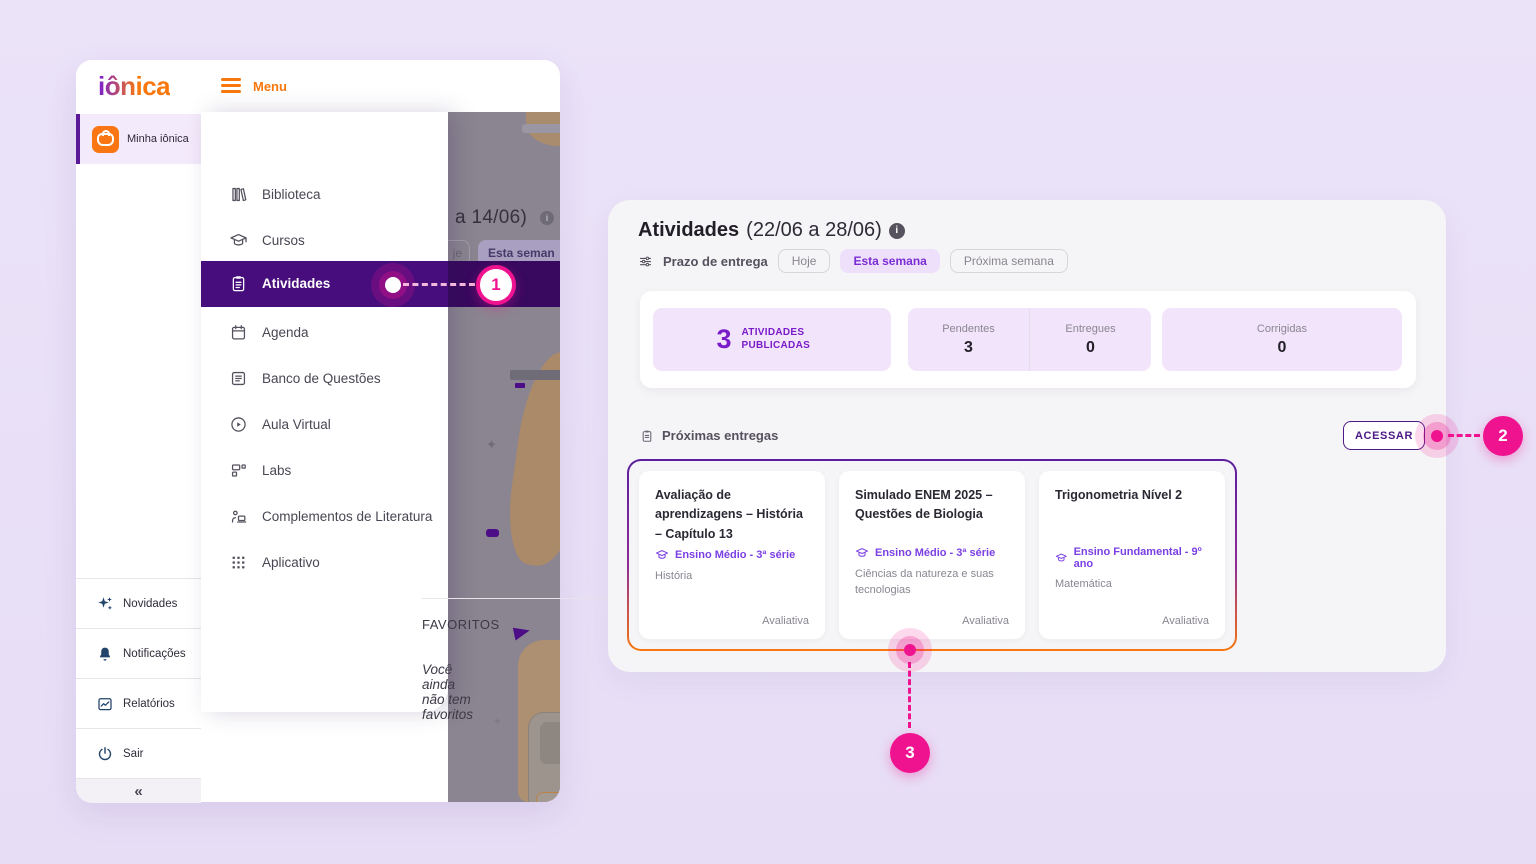 The image size is (1536, 864). I want to click on next-deliveries-label: Próximas entregas, so click(720, 435).